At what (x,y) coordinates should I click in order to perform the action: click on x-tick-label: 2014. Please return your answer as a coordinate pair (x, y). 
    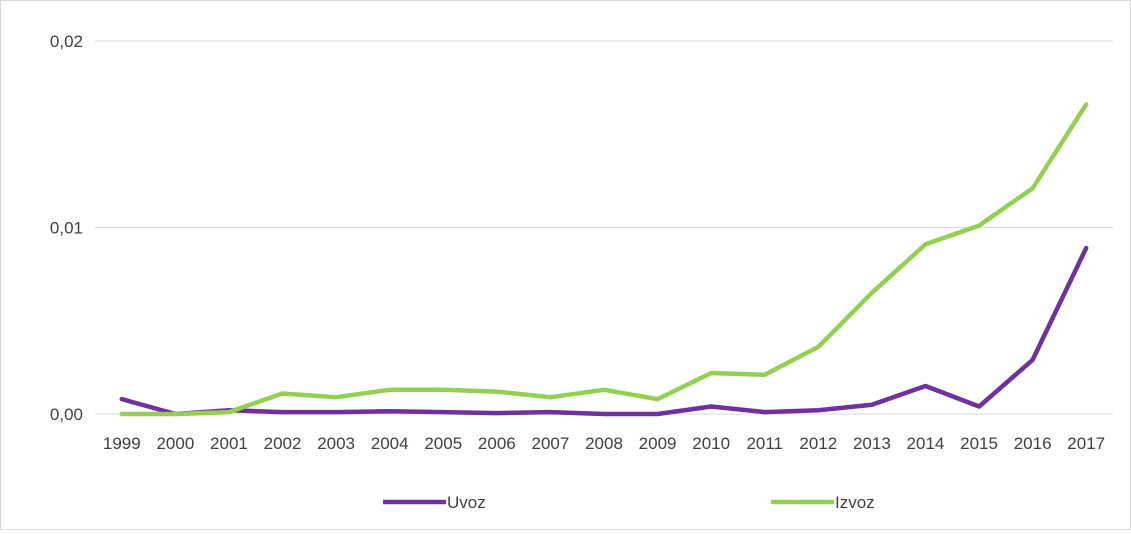
    Looking at the image, I should click on (926, 443).